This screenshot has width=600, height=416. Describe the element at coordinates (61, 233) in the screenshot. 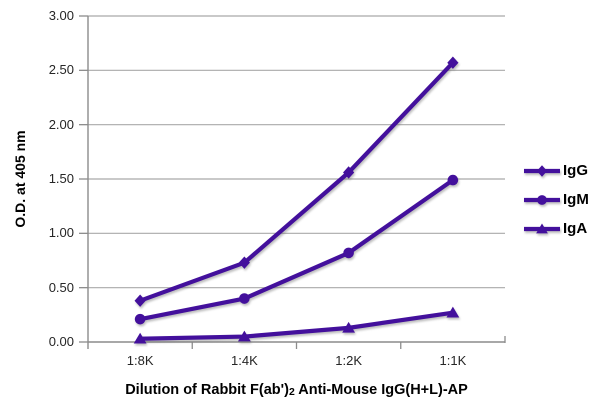

I see `y-tick-label: 1.00` at that location.